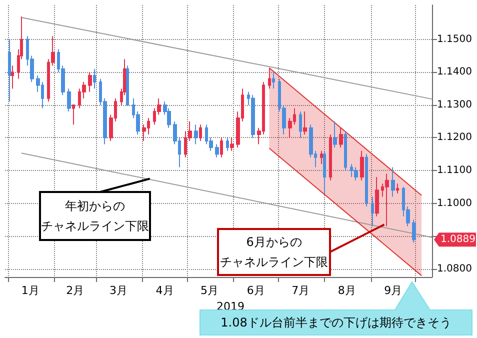  What do you see at coordinates (118, 290) in the screenshot?
I see `x-tick-label: 3月` at bounding box center [118, 290].